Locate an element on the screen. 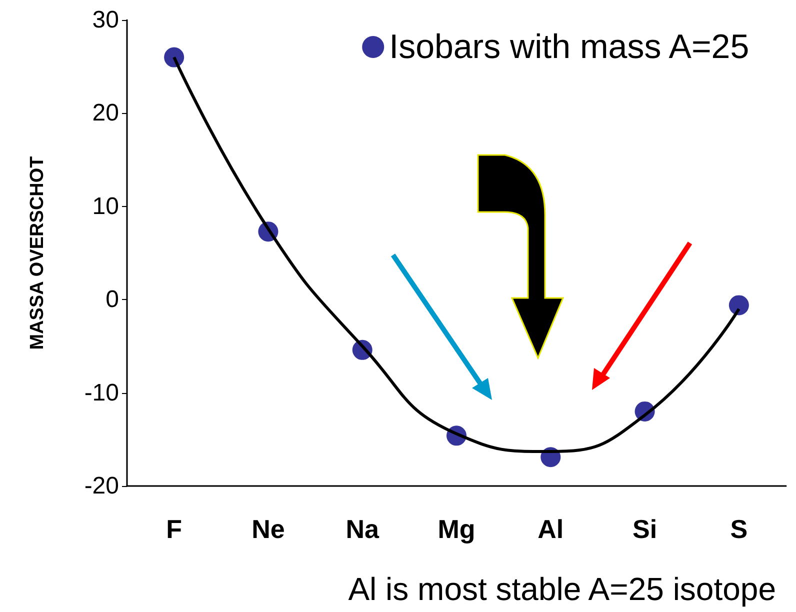 Image resolution: width=796 pixels, height=612 pixels. y-tick-label: 10 is located at coordinates (105, 206).